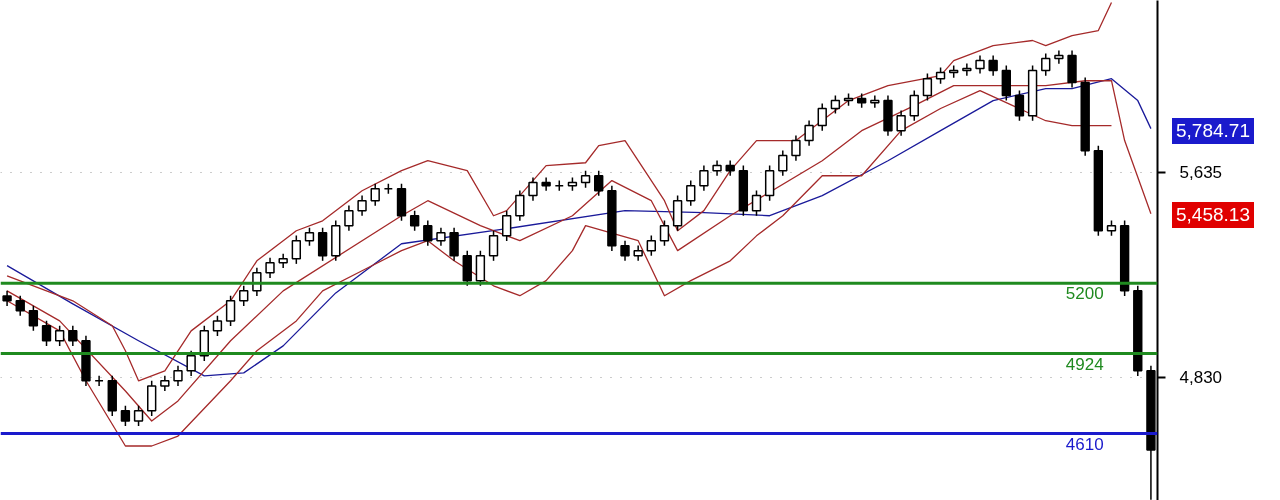  What do you see at coordinates (1084, 294) in the screenshot?
I see `ref-line-label: 5200` at bounding box center [1084, 294].